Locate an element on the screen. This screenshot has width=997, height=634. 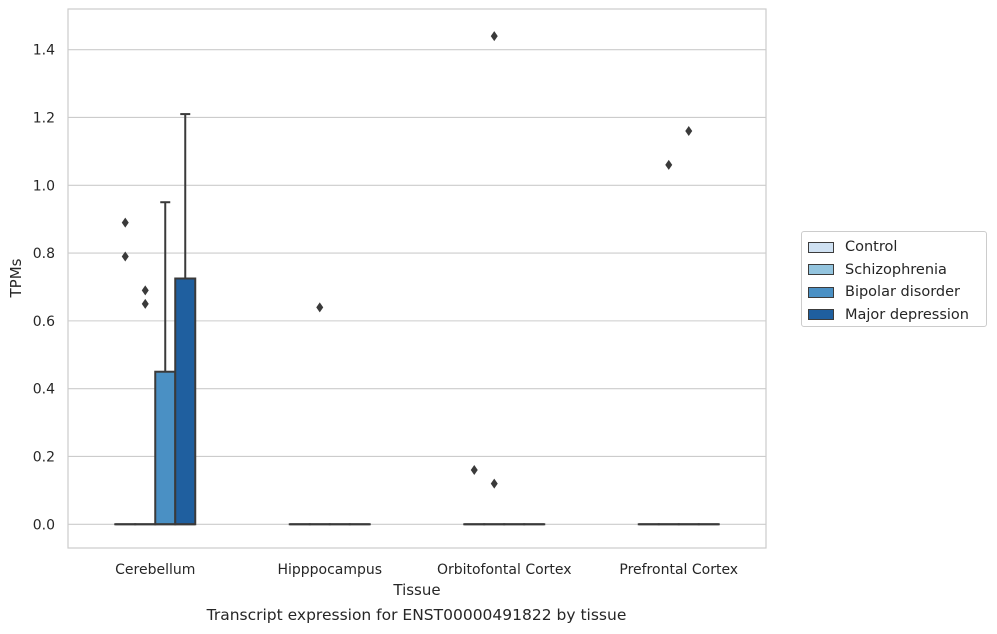
y-axis-label: TPMs is located at coordinates (16, 278).